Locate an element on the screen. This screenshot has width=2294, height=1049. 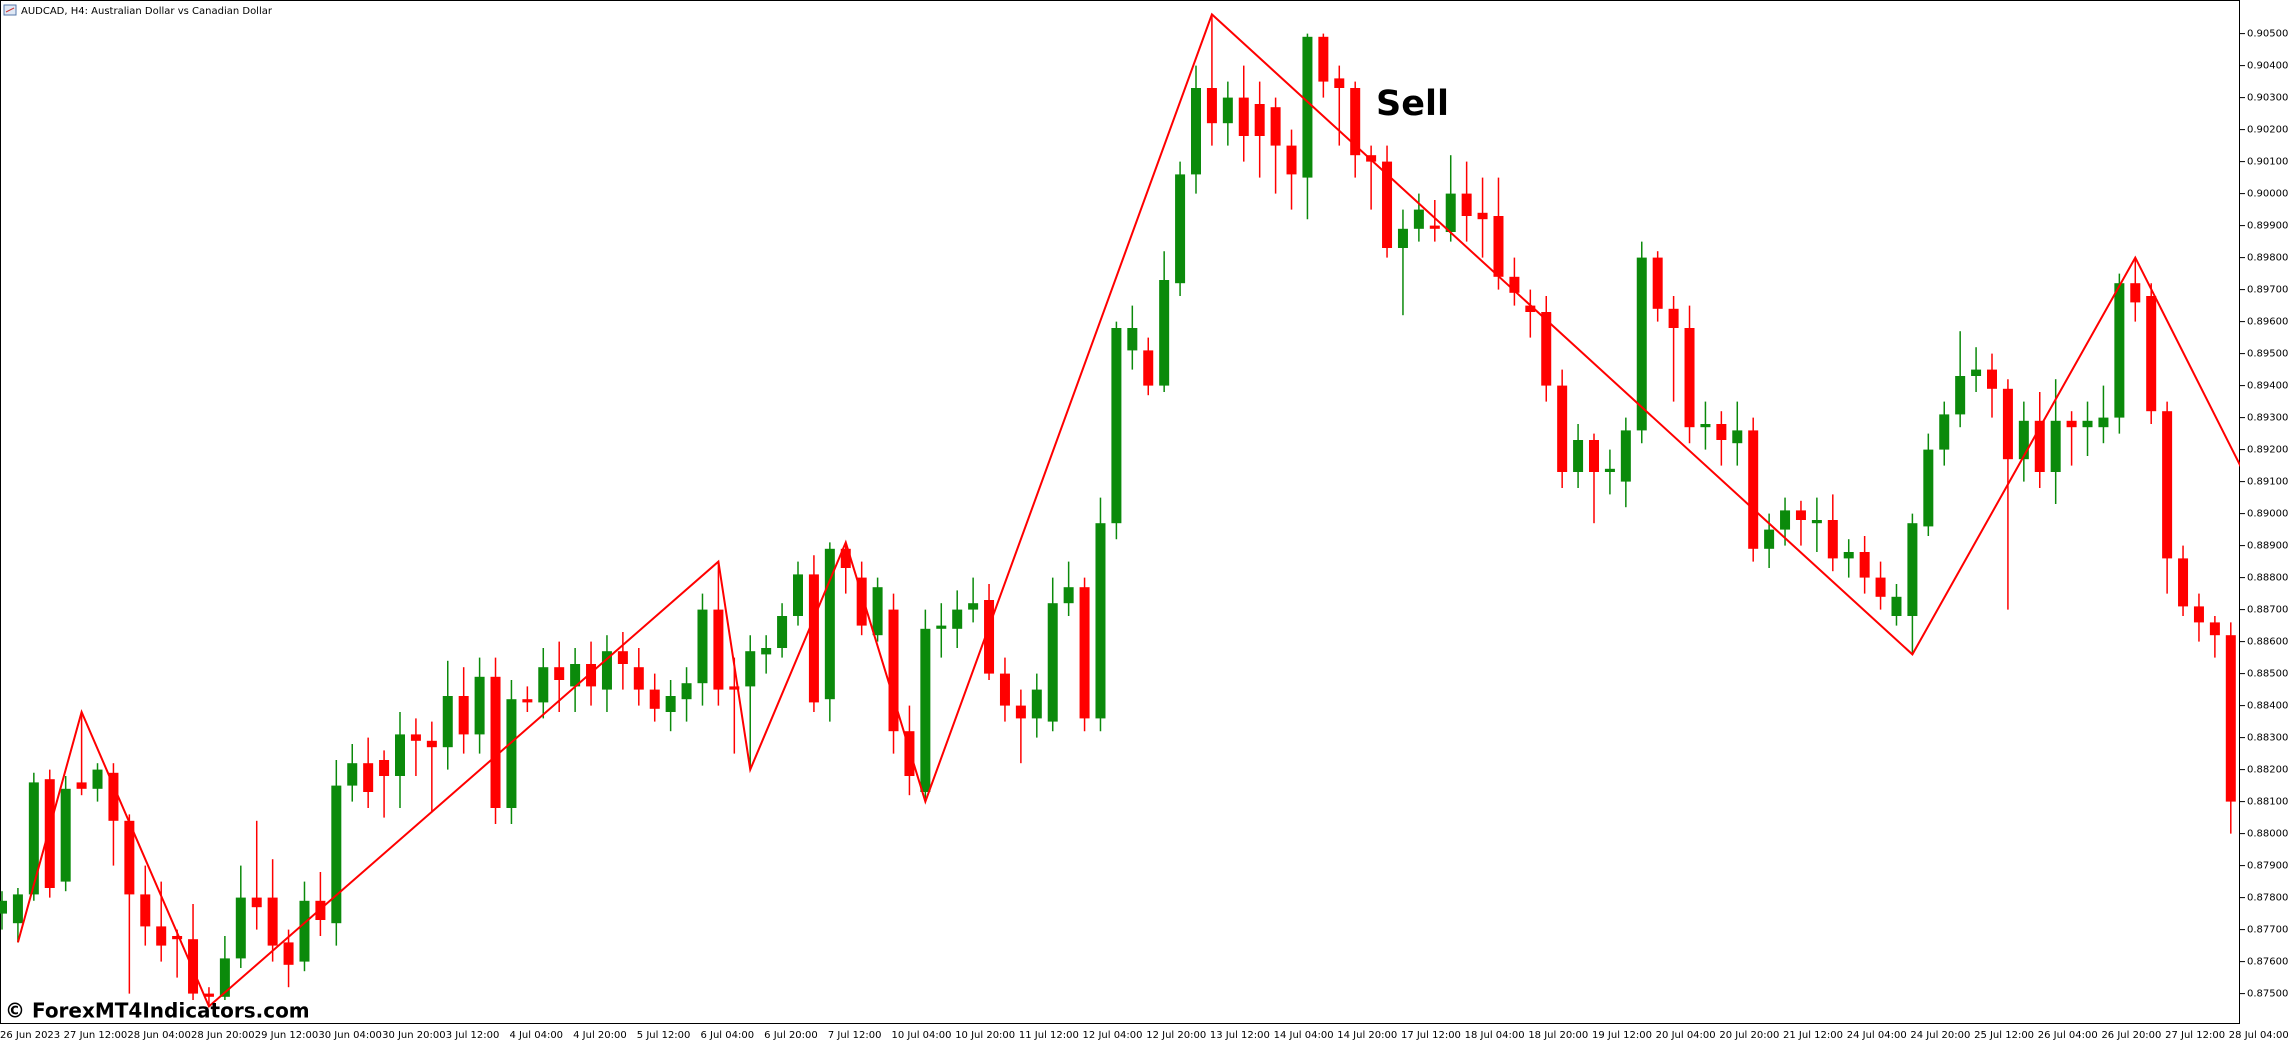
x-tick-label: 18 Jul 20:00 is located at coordinates (1558, 1035).